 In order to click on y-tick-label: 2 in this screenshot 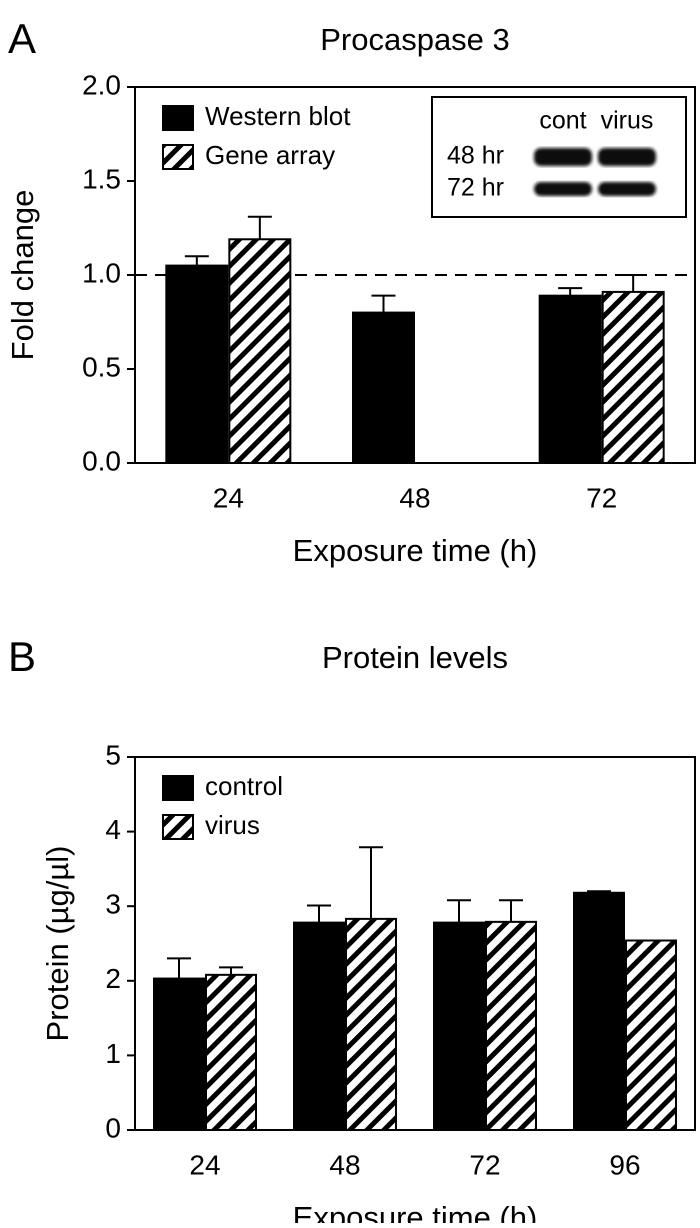, I will do `click(113, 978)`.